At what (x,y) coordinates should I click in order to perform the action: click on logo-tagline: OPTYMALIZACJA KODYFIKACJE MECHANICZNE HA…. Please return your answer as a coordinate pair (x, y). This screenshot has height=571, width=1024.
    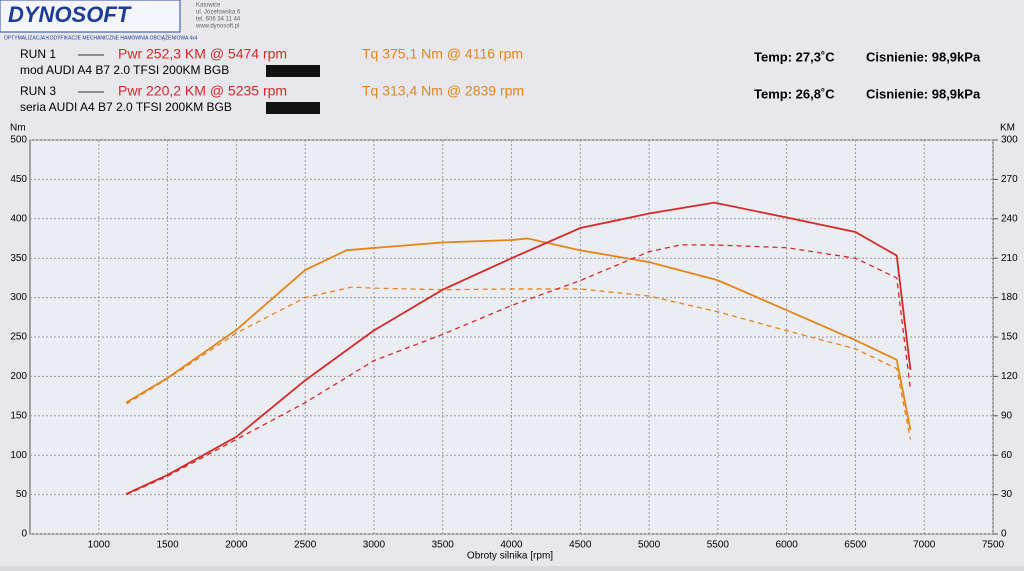
    Looking at the image, I should click on (101, 37).